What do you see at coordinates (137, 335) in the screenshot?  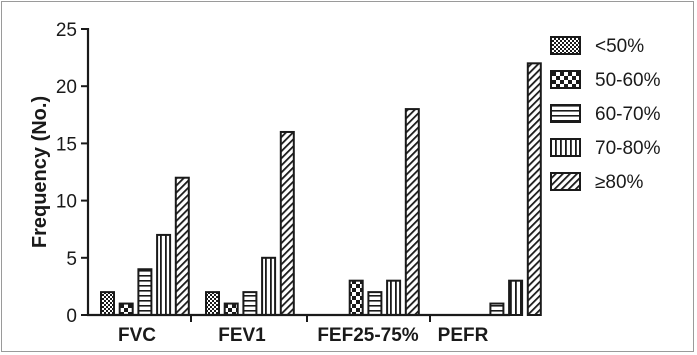 I see `x-category-label: FVC` at bounding box center [137, 335].